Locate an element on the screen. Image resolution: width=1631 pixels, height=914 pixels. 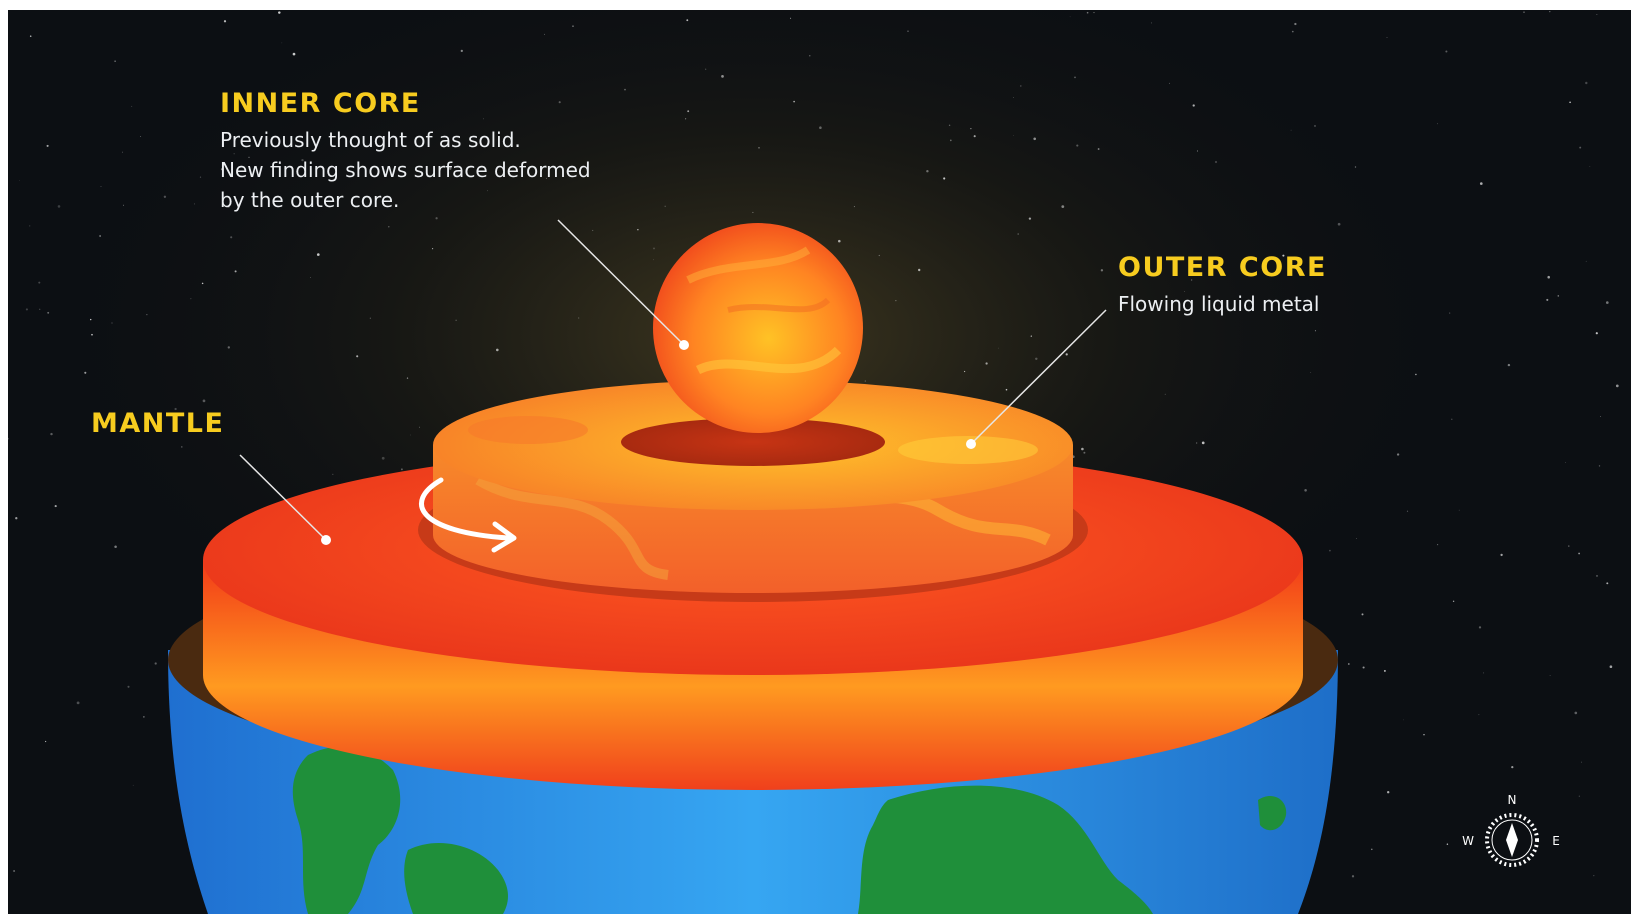
continent-east is located at coordinates (1005, 849).